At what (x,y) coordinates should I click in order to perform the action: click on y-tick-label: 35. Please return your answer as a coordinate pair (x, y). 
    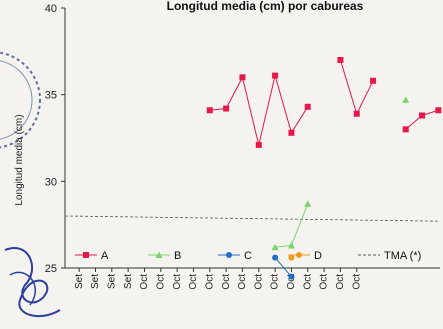
    Looking at the image, I should click on (51, 96).